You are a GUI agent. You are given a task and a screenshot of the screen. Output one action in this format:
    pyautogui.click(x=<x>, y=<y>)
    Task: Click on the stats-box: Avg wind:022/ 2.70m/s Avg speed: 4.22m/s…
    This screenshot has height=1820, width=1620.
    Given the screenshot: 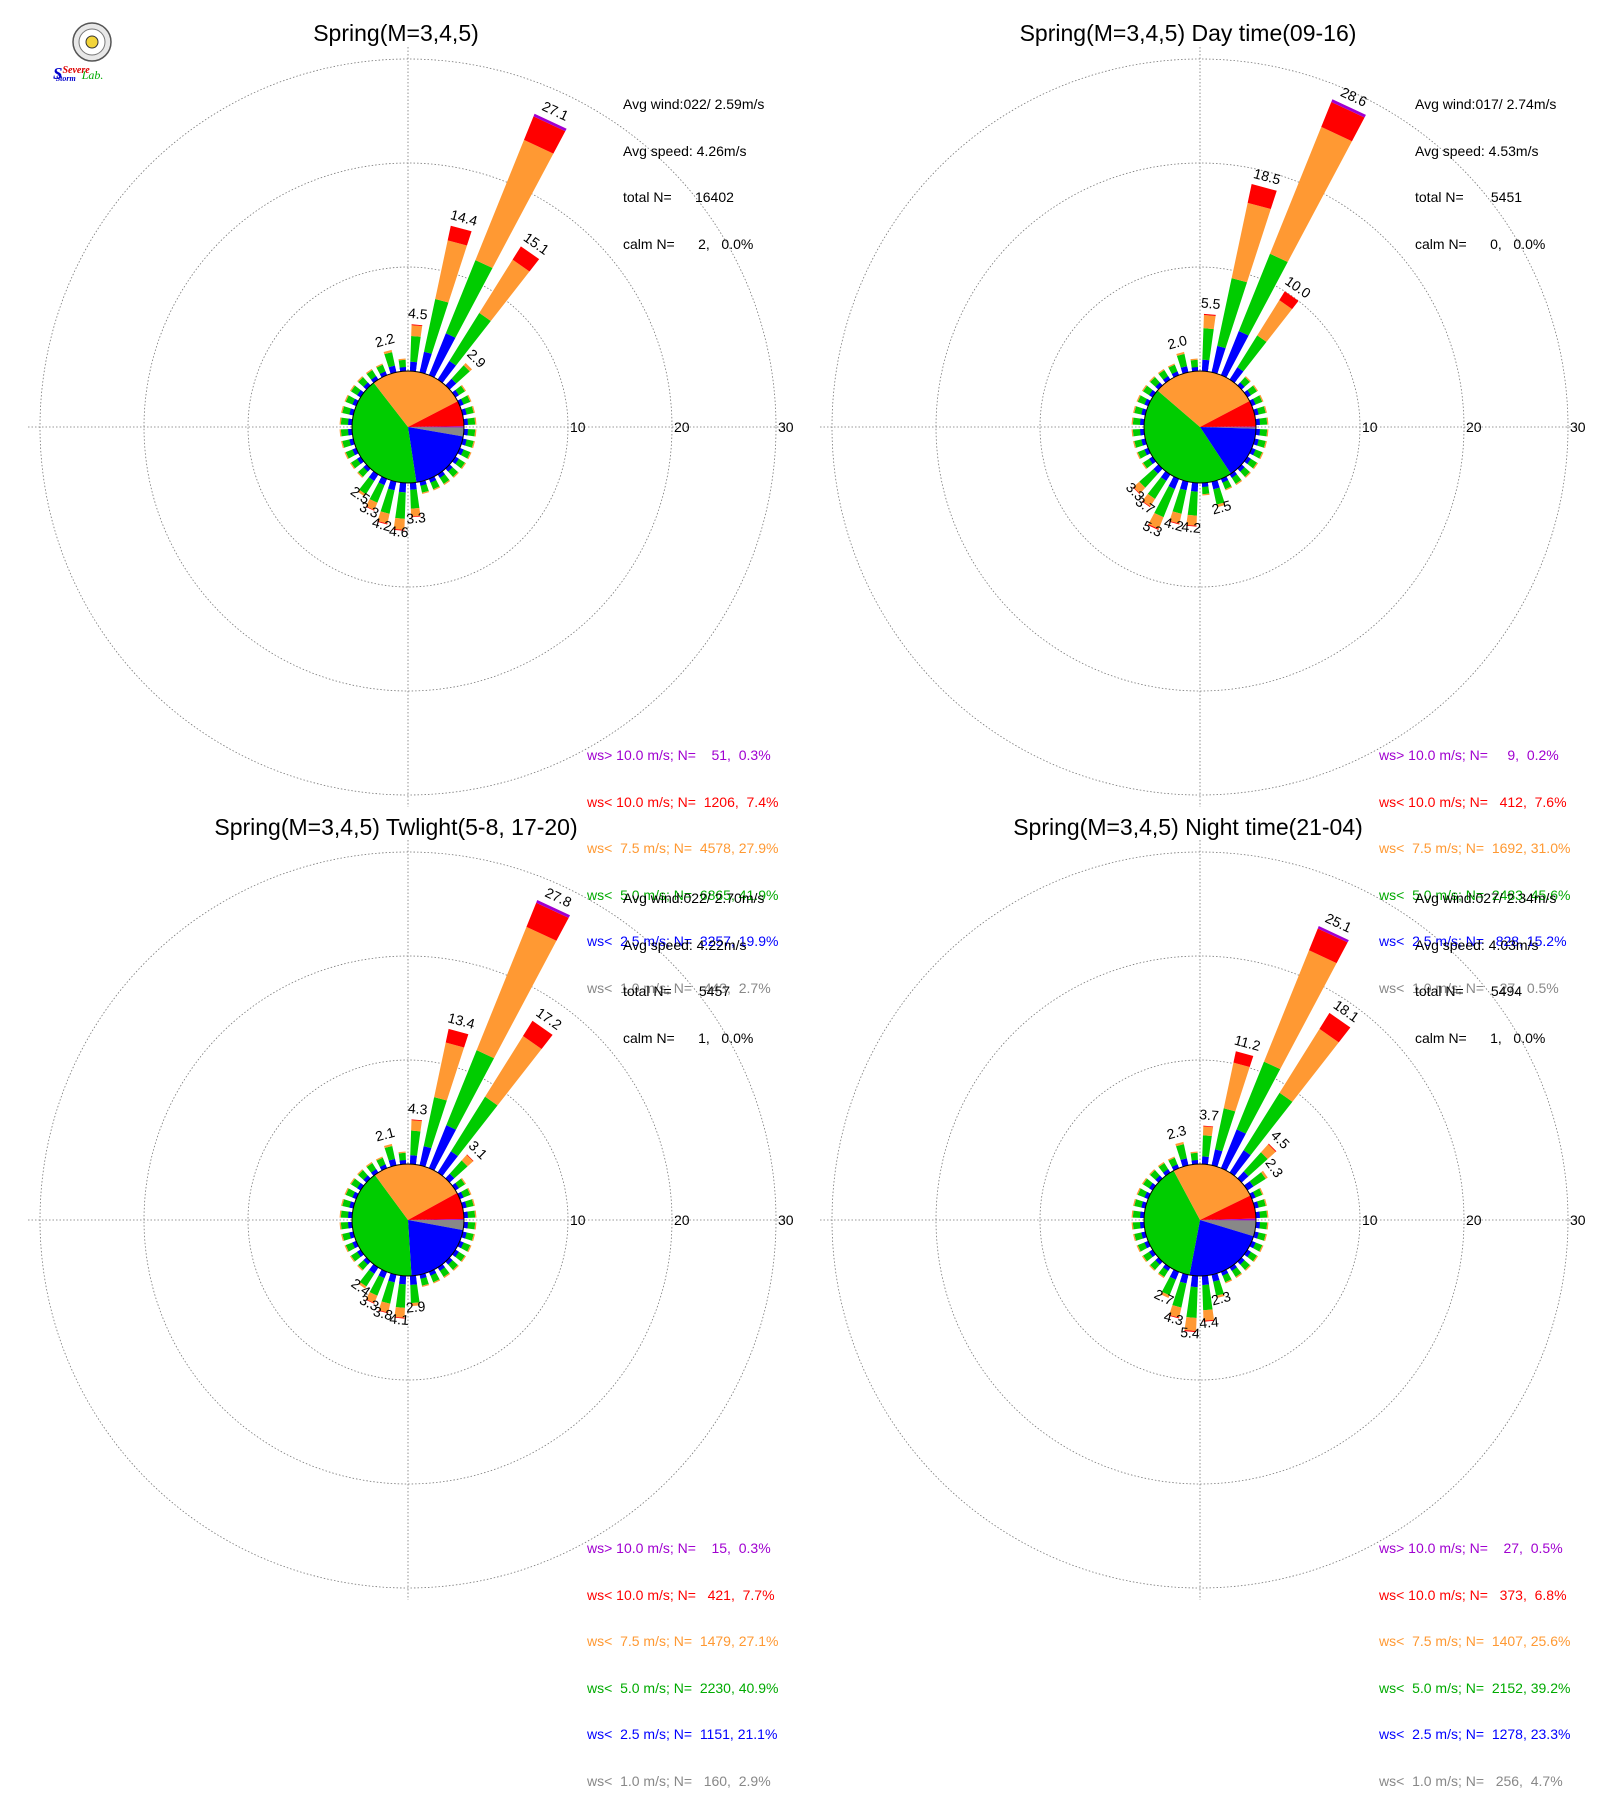 What is the action you would take?
    pyautogui.click(x=693, y=968)
    